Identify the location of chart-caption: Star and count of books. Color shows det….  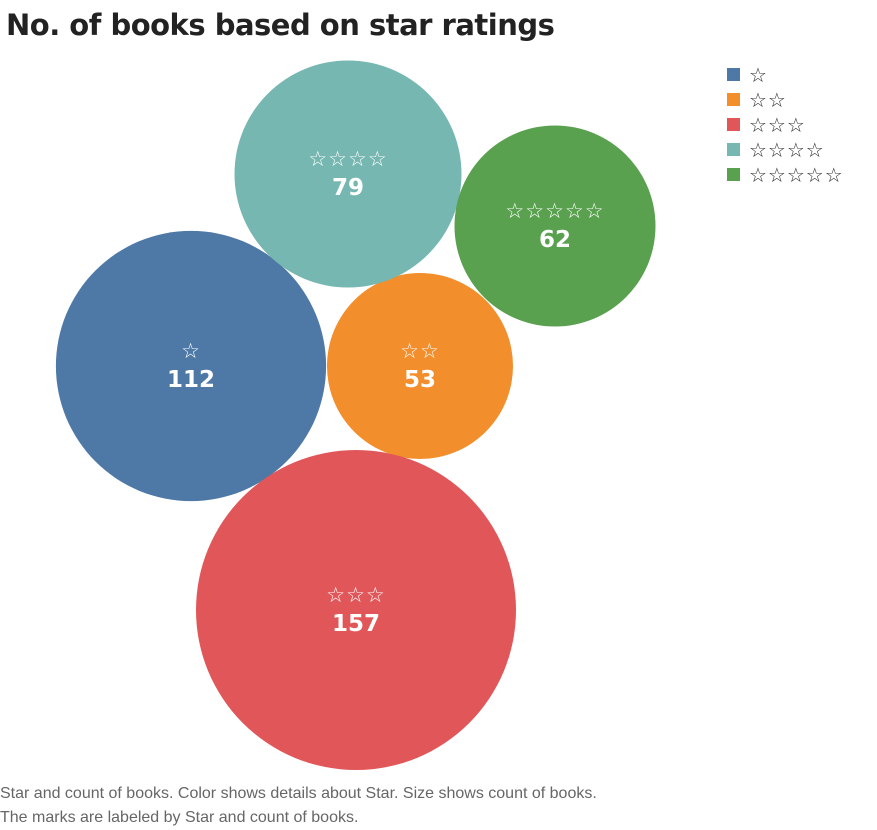
(438, 806).